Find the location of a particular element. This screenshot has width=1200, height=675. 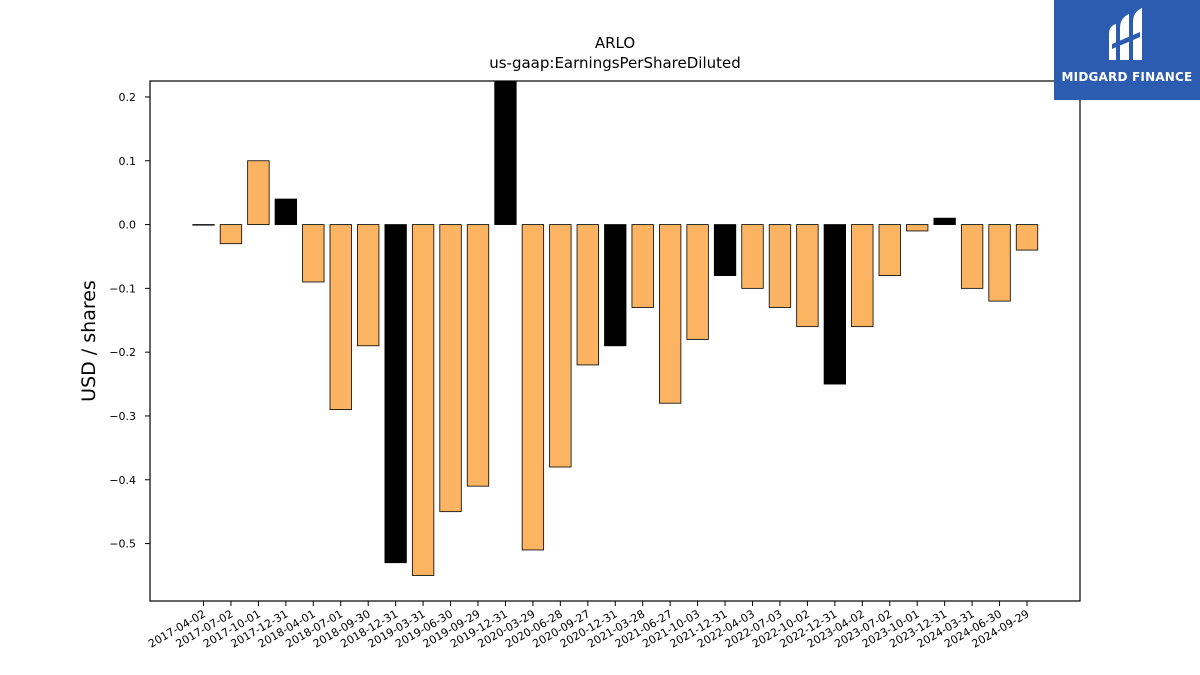

y-tick-label: −0.2 is located at coordinates (122, 352).